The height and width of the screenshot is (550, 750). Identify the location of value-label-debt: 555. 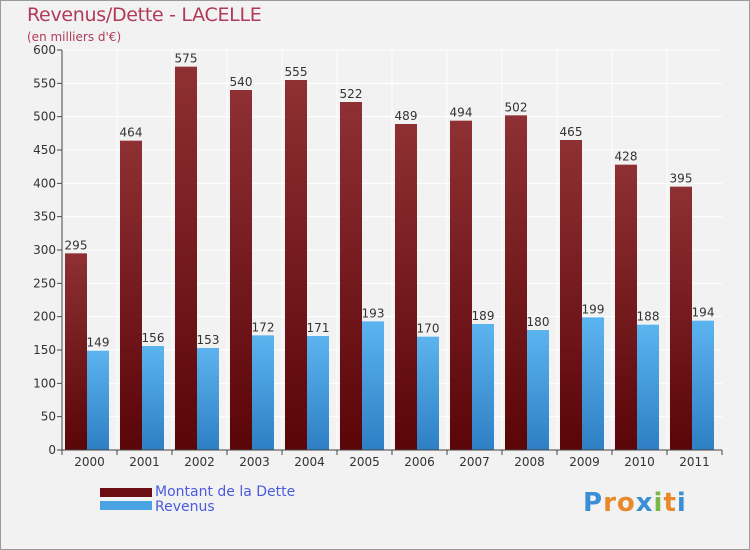
(296, 72).